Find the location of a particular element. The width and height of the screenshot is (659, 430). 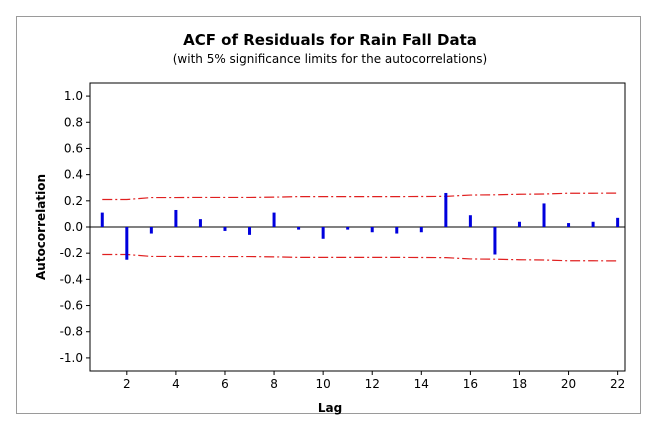

y-tick-label: 0.0 is located at coordinates (73, 227).